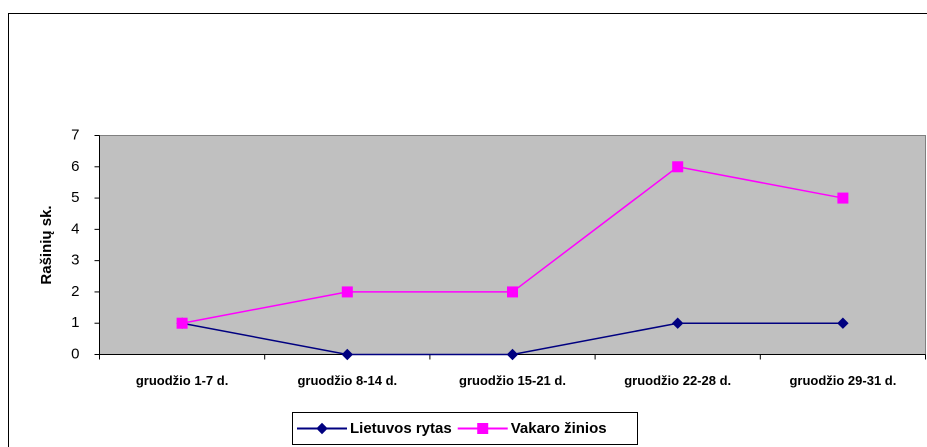 The image size is (927, 447). Describe the element at coordinates (347, 380) in the screenshot. I see `x-tick-label: gruodžio 8-14 d.` at that location.